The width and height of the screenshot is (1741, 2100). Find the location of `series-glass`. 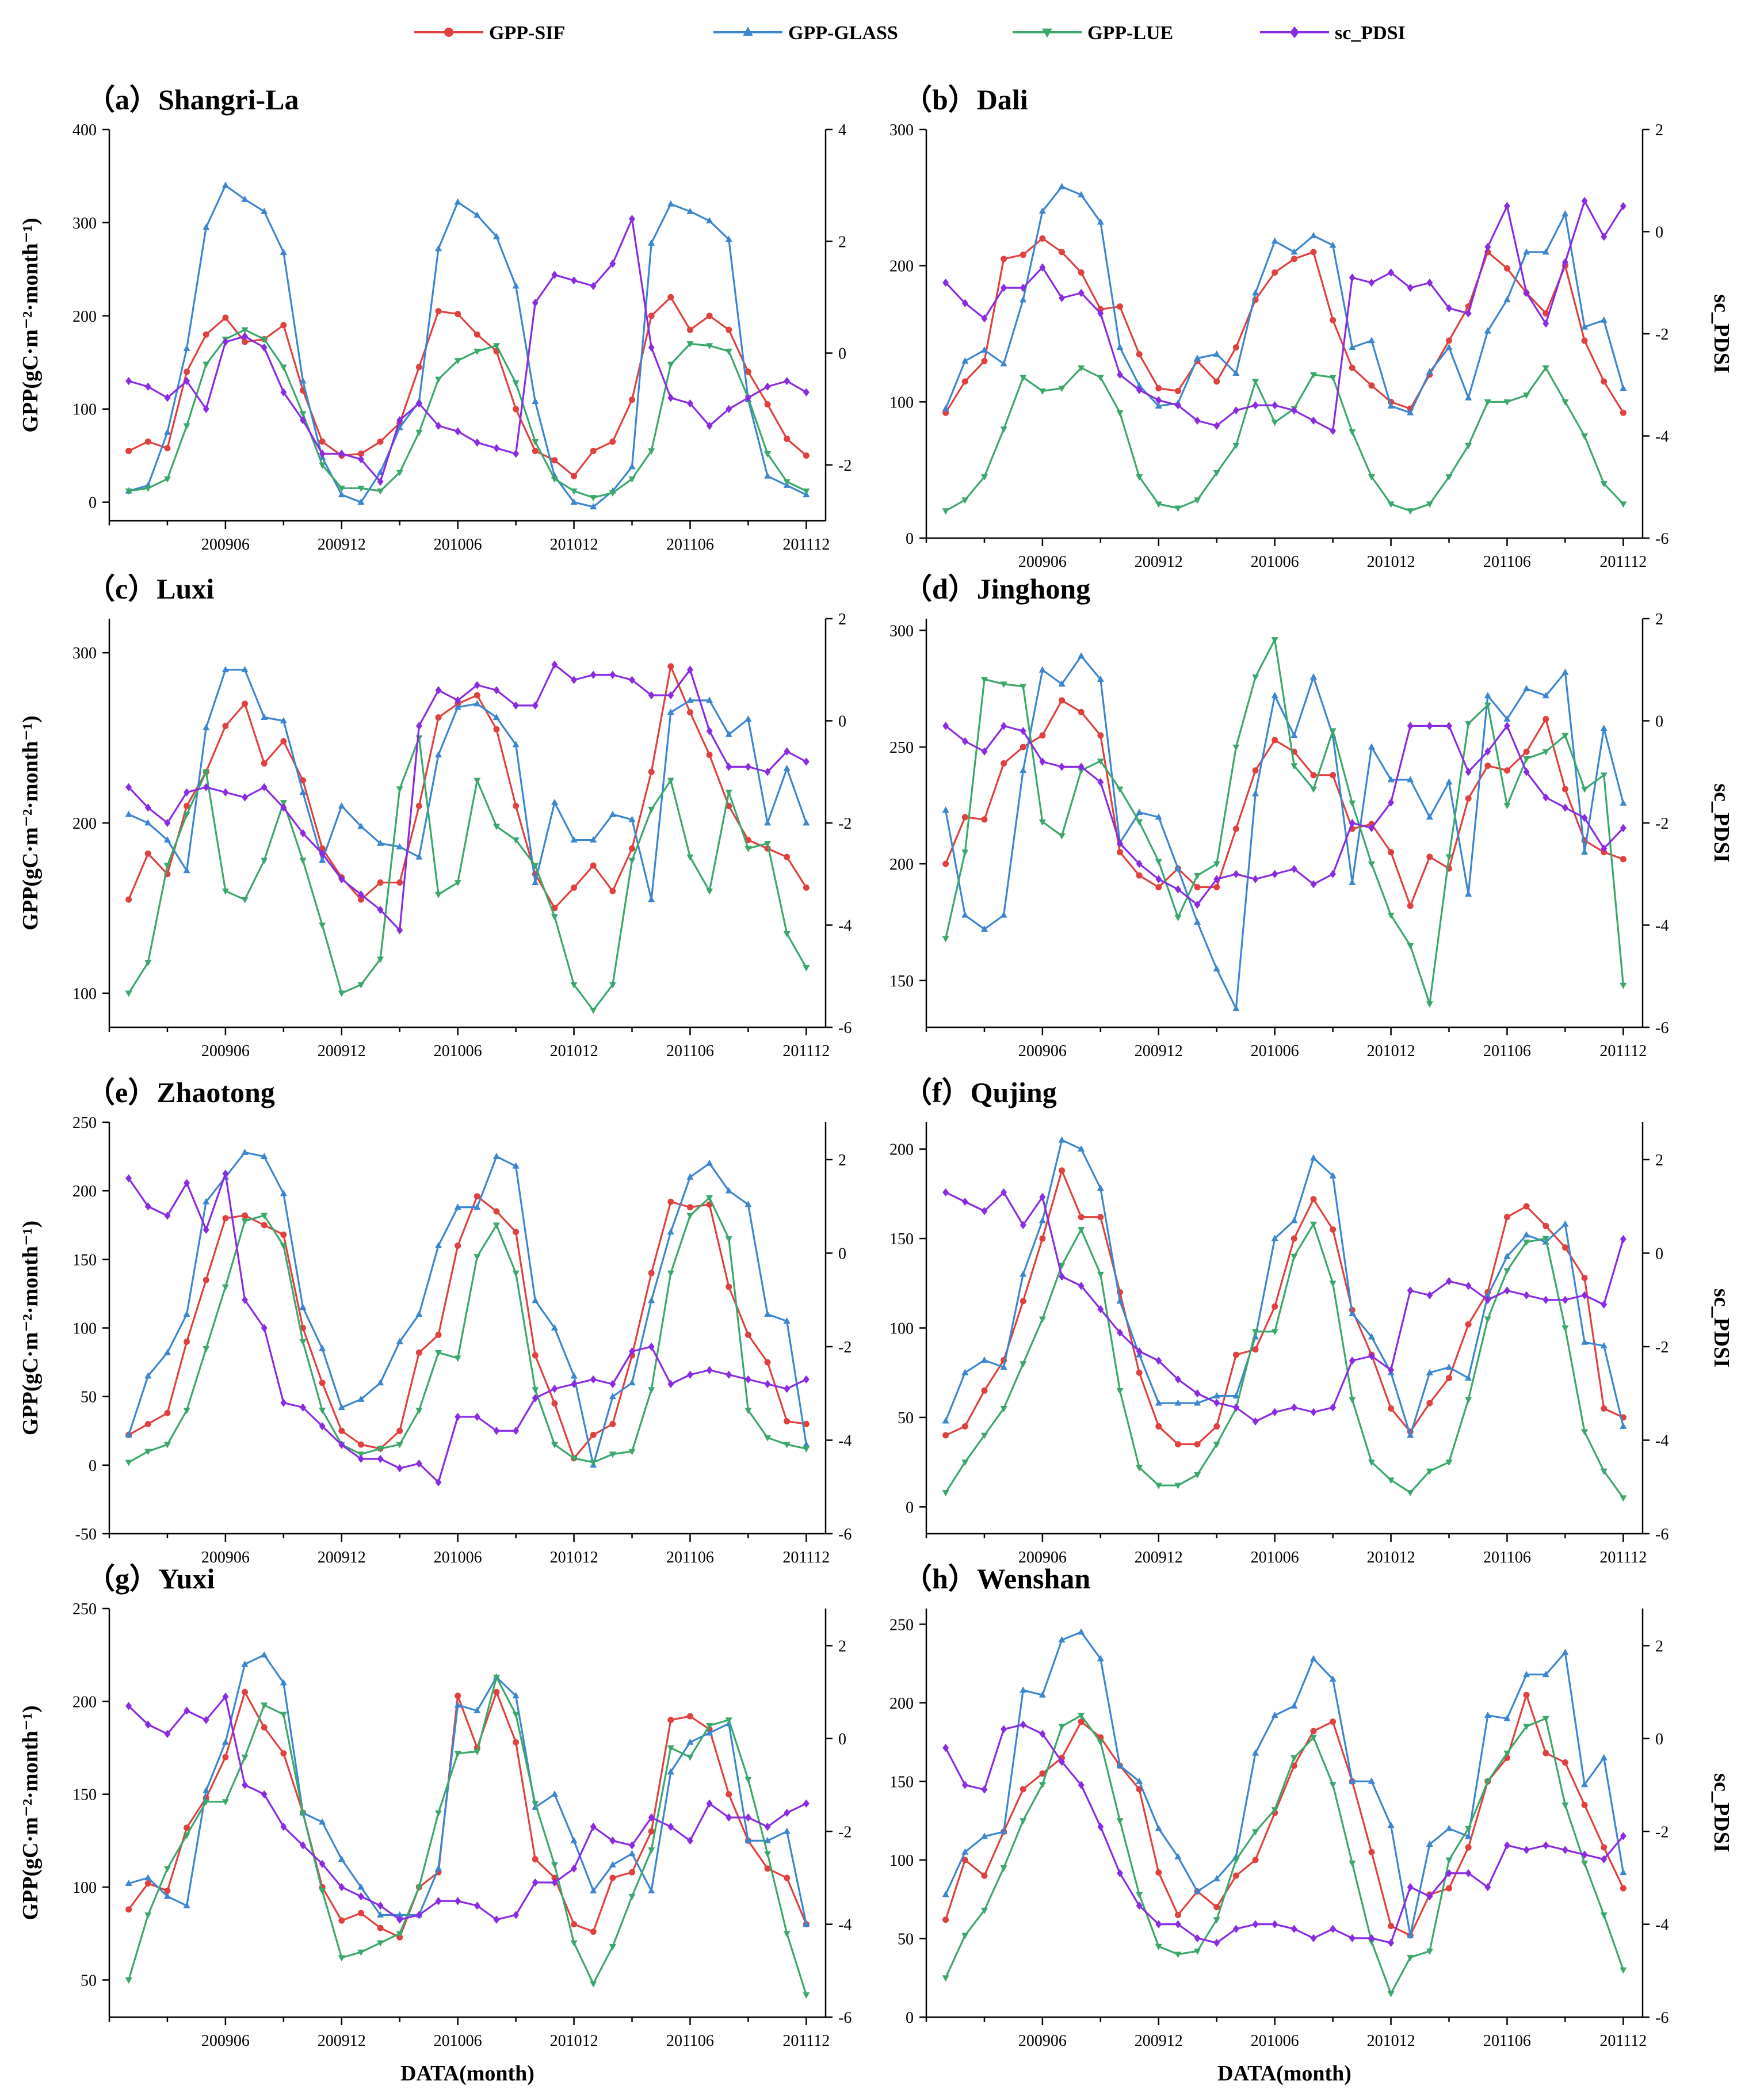

series-glass is located at coordinates (467, 784).